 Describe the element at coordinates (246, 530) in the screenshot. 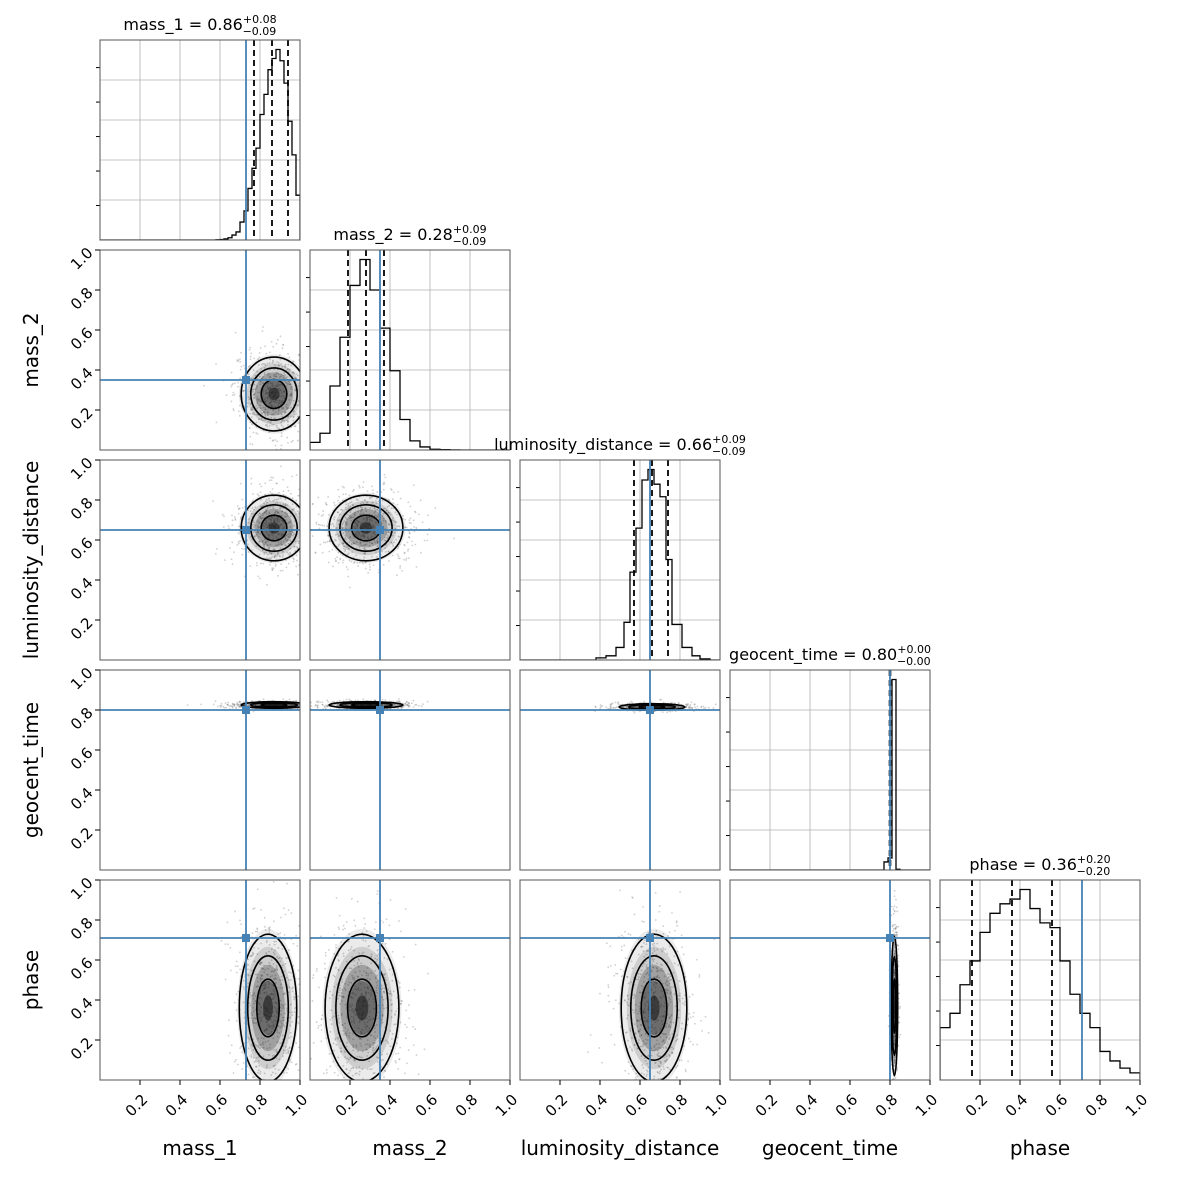

I see `truth-marker` at that location.